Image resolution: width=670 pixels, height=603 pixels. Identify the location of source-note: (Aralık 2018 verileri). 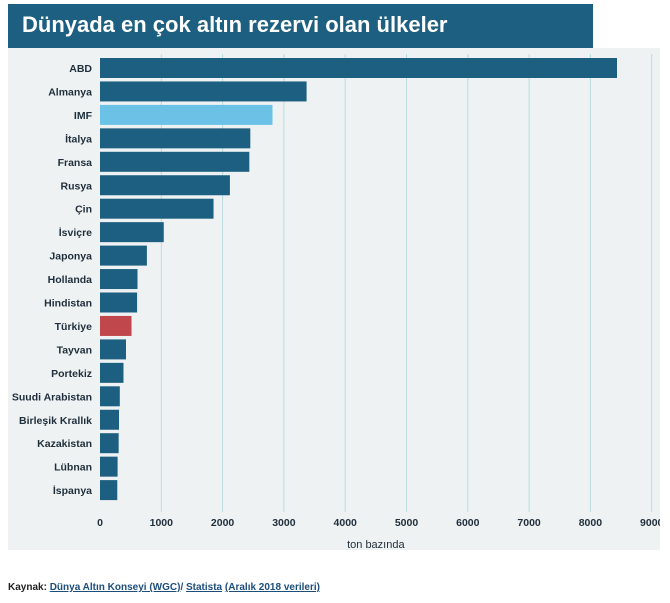
(272, 587).